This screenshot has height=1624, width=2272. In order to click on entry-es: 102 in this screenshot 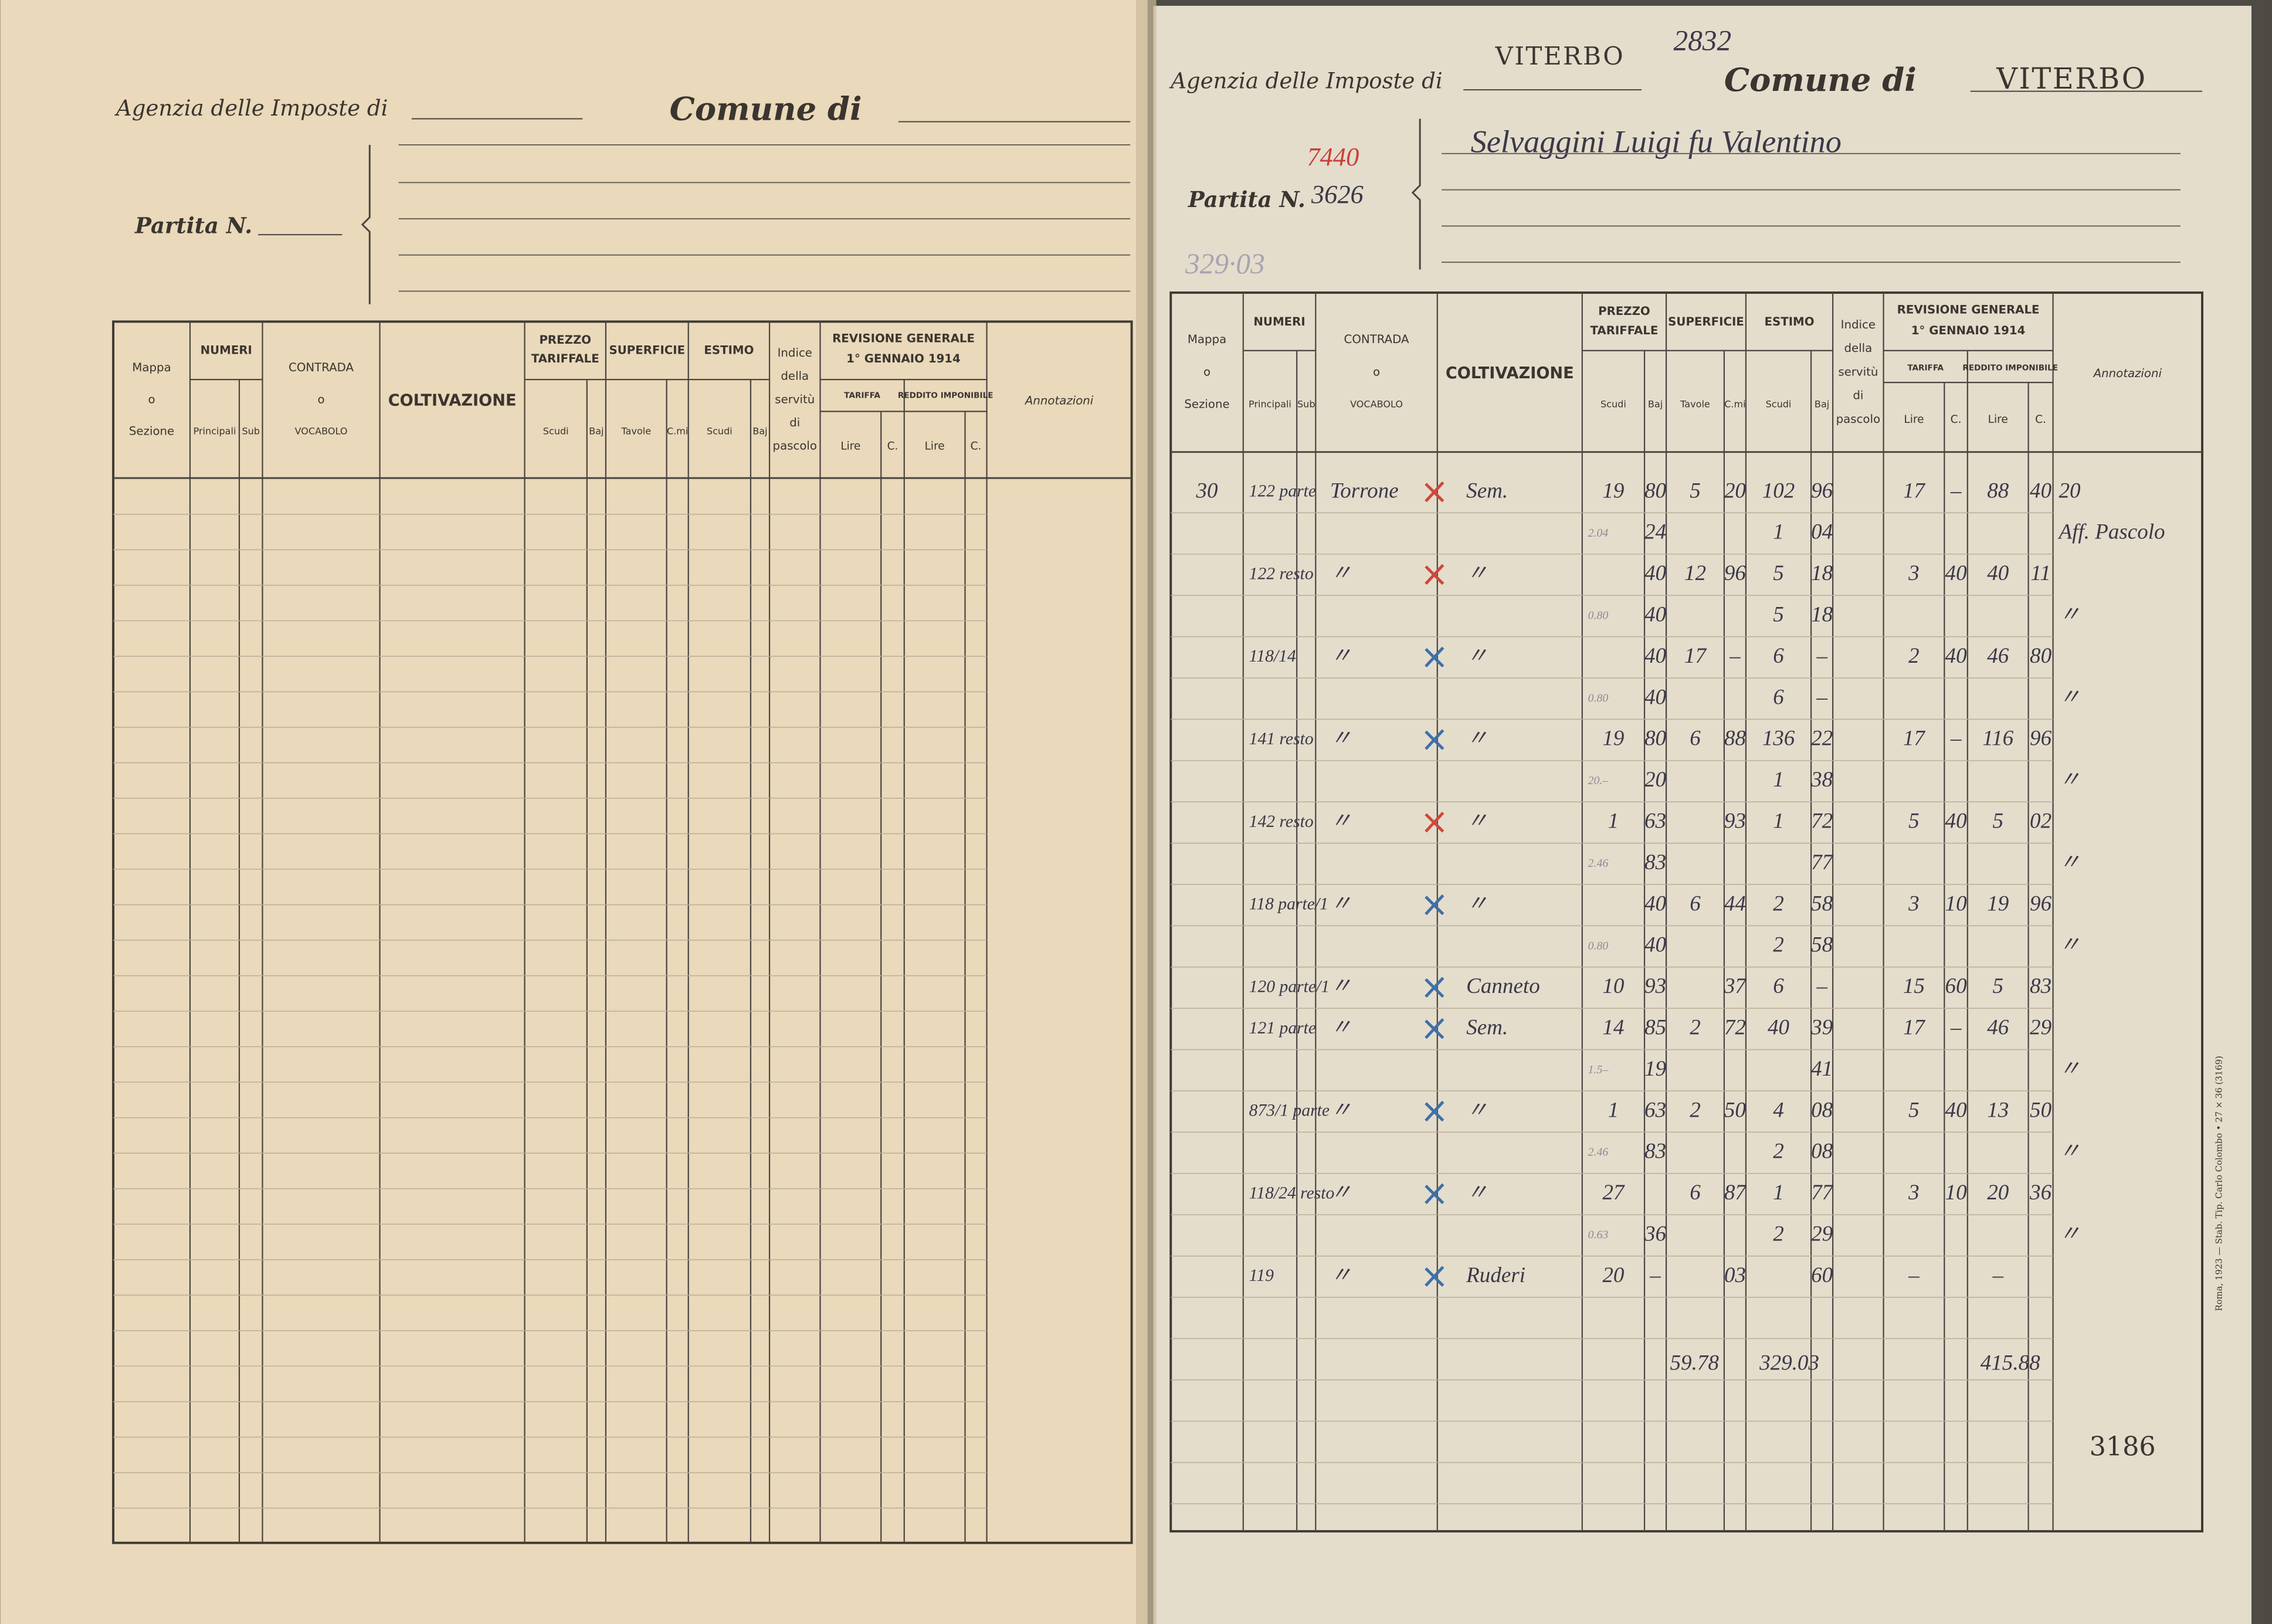, I will do `click(1778, 491)`.